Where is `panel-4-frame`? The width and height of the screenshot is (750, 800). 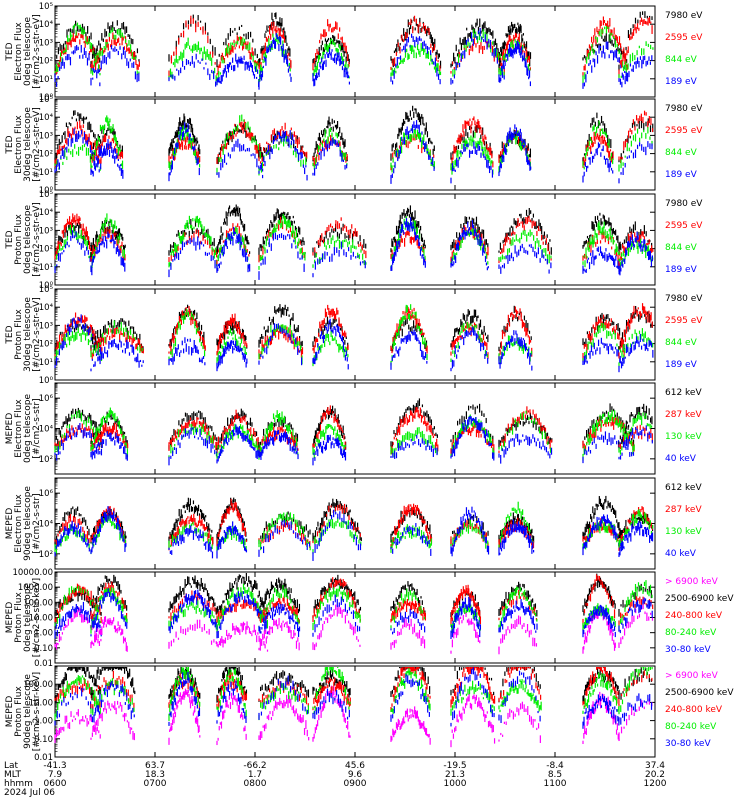 panel-4-frame is located at coordinates (355, 334).